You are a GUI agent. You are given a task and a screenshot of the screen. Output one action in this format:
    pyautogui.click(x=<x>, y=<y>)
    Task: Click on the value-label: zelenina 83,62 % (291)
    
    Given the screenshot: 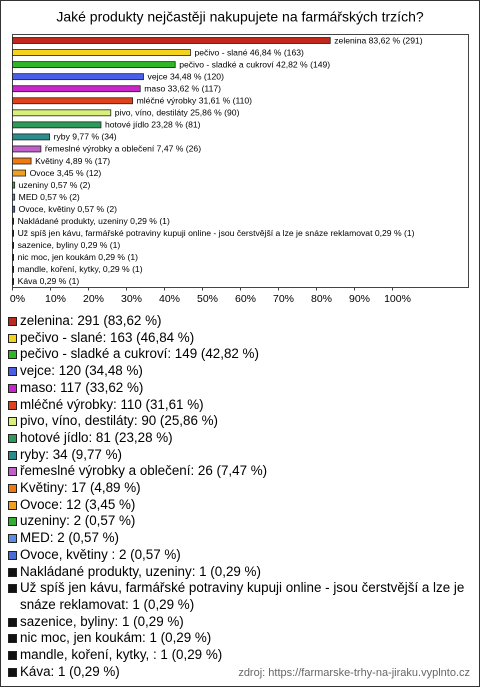 What is the action you would take?
    pyautogui.click(x=378, y=40)
    